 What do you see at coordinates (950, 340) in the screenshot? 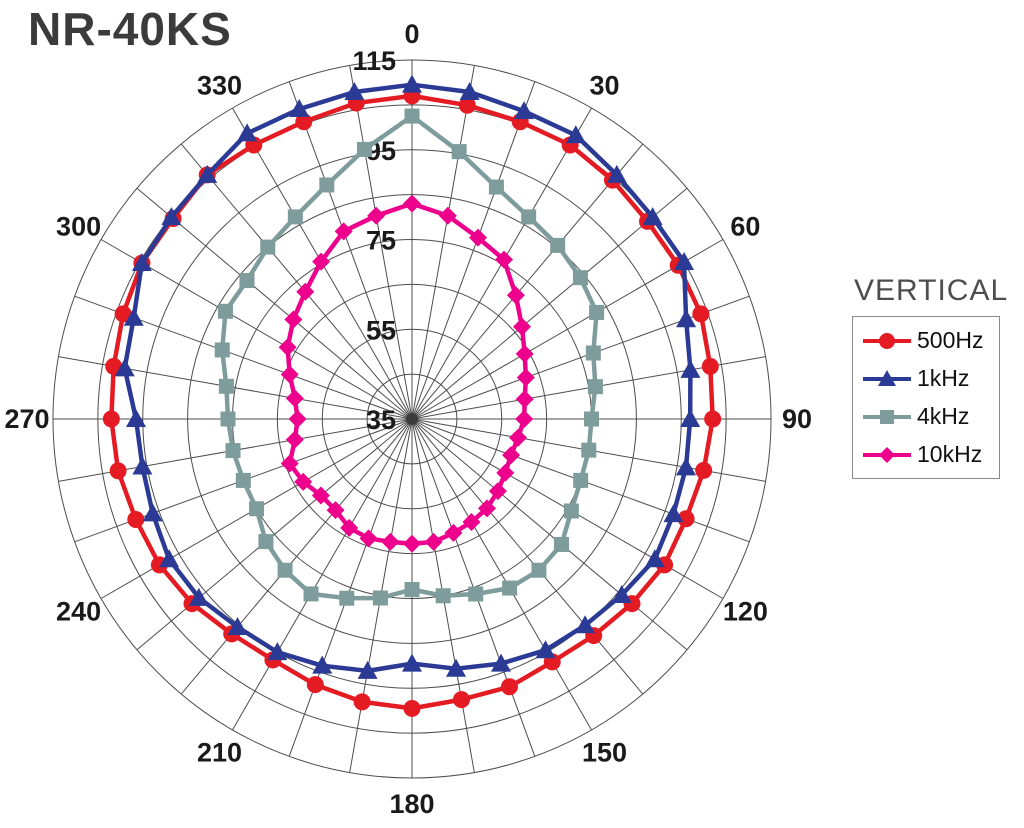
I see `legend-label: 500Hz` at bounding box center [950, 340].